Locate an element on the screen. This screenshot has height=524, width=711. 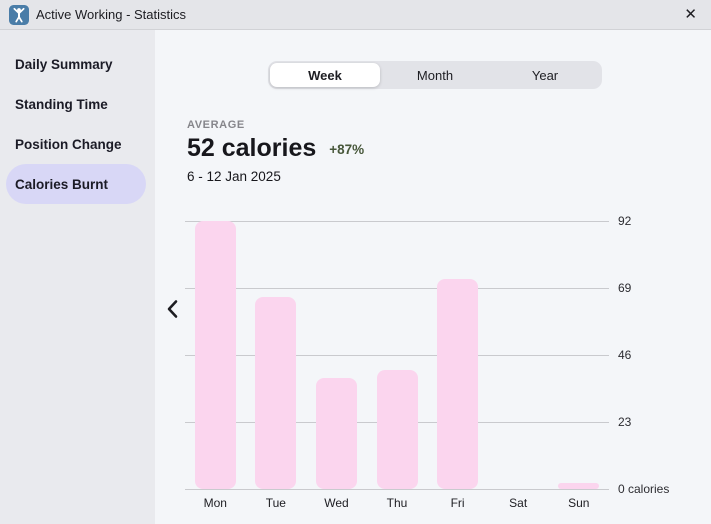
x-axis-label-mon: Mon is located at coordinates (215, 503).